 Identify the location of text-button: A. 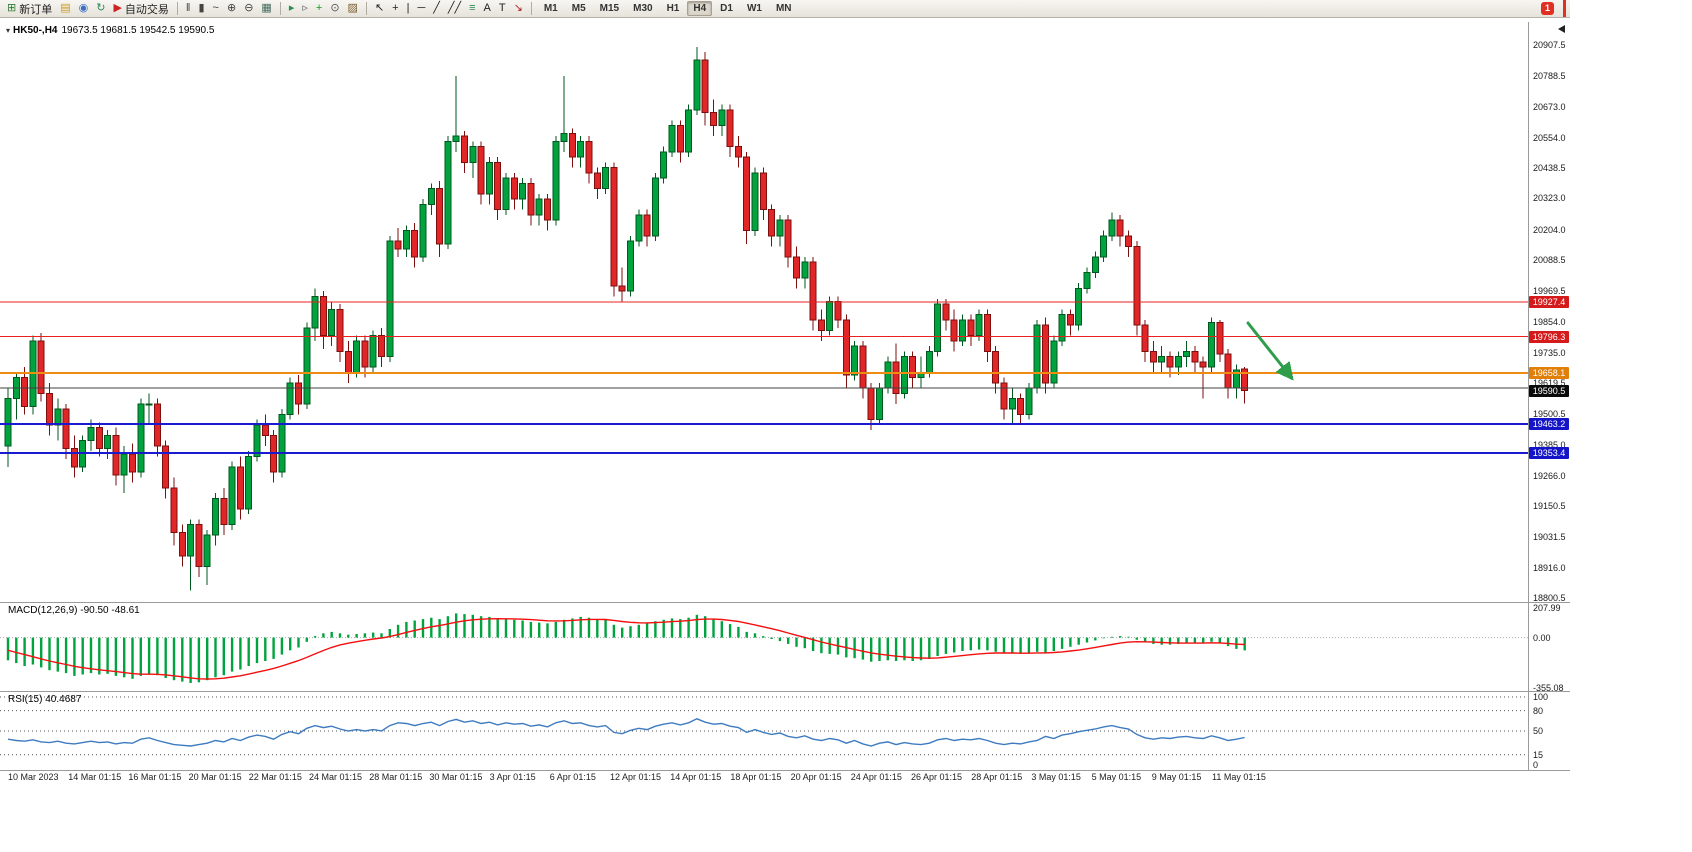
(487, 8).